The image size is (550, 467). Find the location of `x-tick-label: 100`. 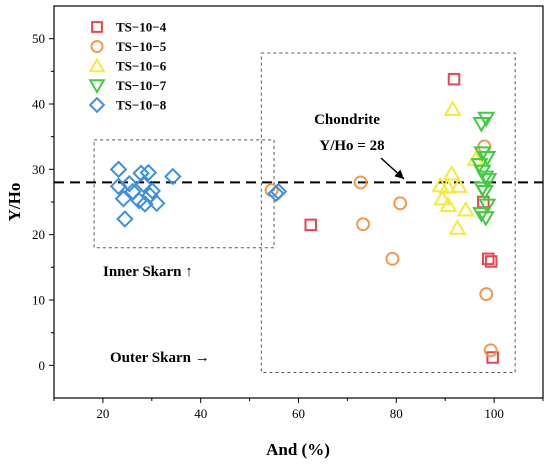

x-tick-label: 100 is located at coordinates (494, 413).